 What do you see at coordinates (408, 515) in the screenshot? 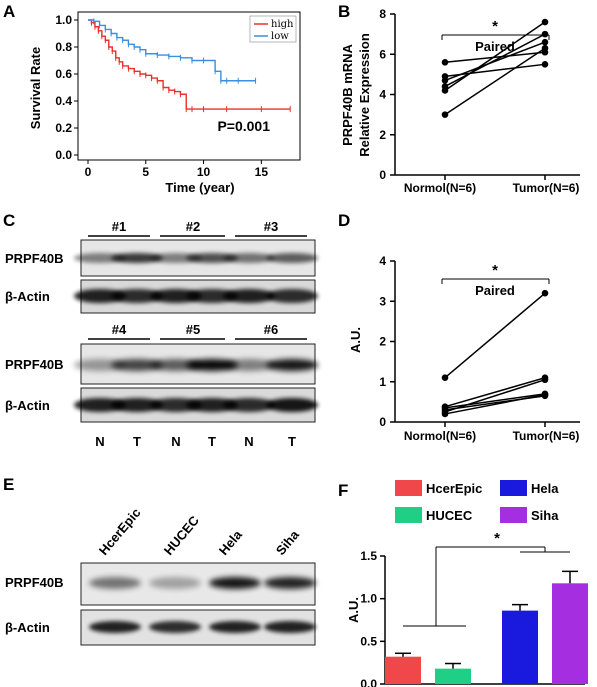
I see `legend-swatch-hucec` at bounding box center [408, 515].